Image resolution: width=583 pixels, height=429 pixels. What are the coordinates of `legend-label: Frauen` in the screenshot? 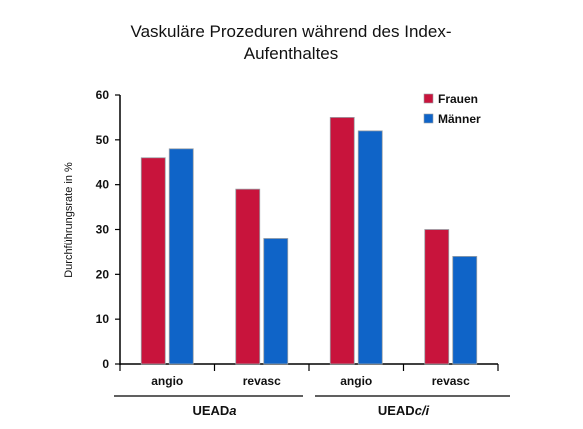 It's located at (458, 99).